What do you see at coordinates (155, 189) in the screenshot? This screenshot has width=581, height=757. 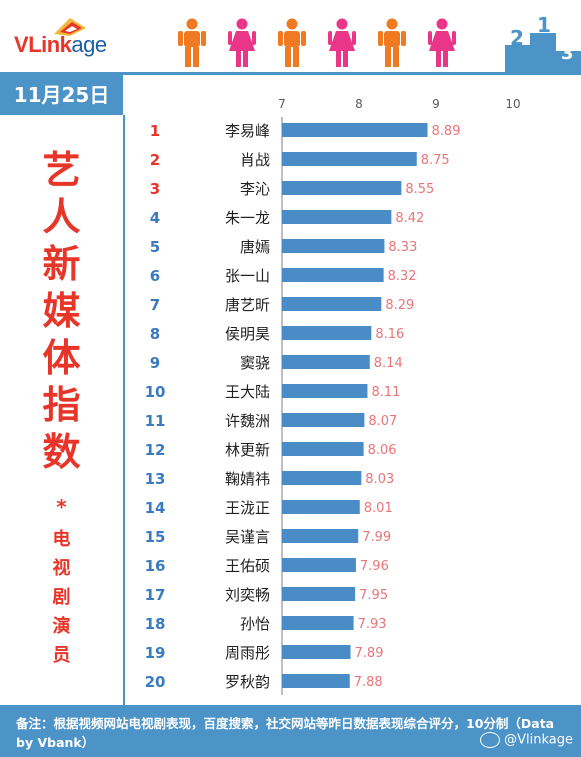 I see `rank-label: 3` at bounding box center [155, 189].